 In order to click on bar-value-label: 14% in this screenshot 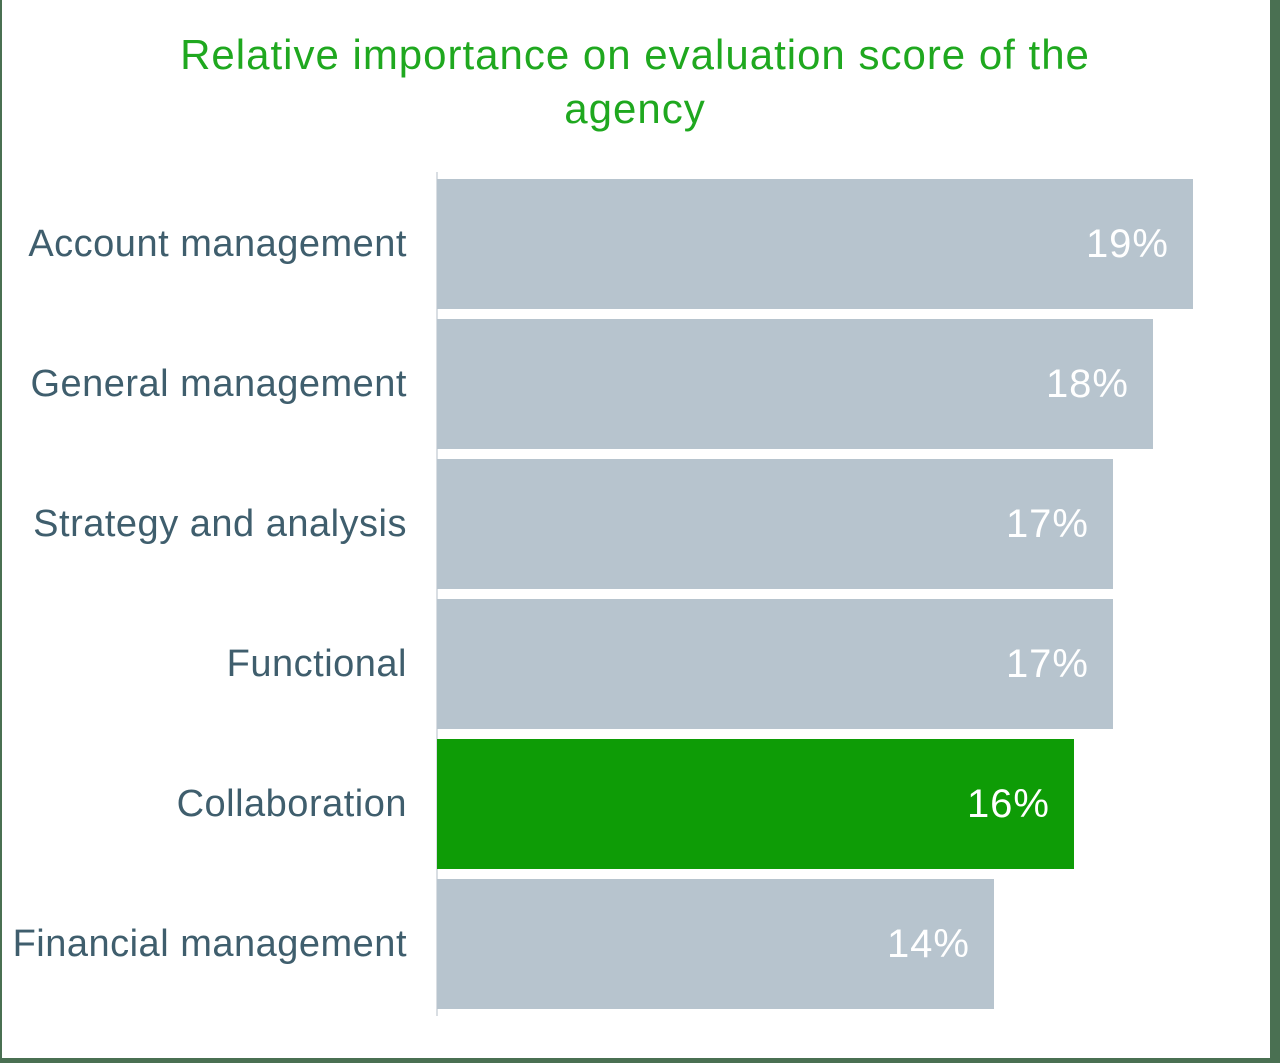, I will do `click(928, 943)`.